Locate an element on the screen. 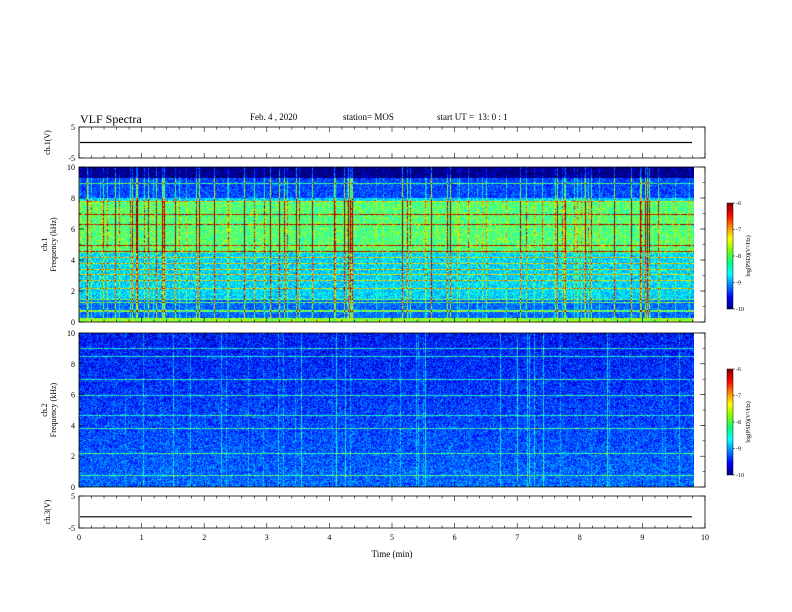  ch2-spec-y-tick-label: 4 is located at coordinates (73, 425).